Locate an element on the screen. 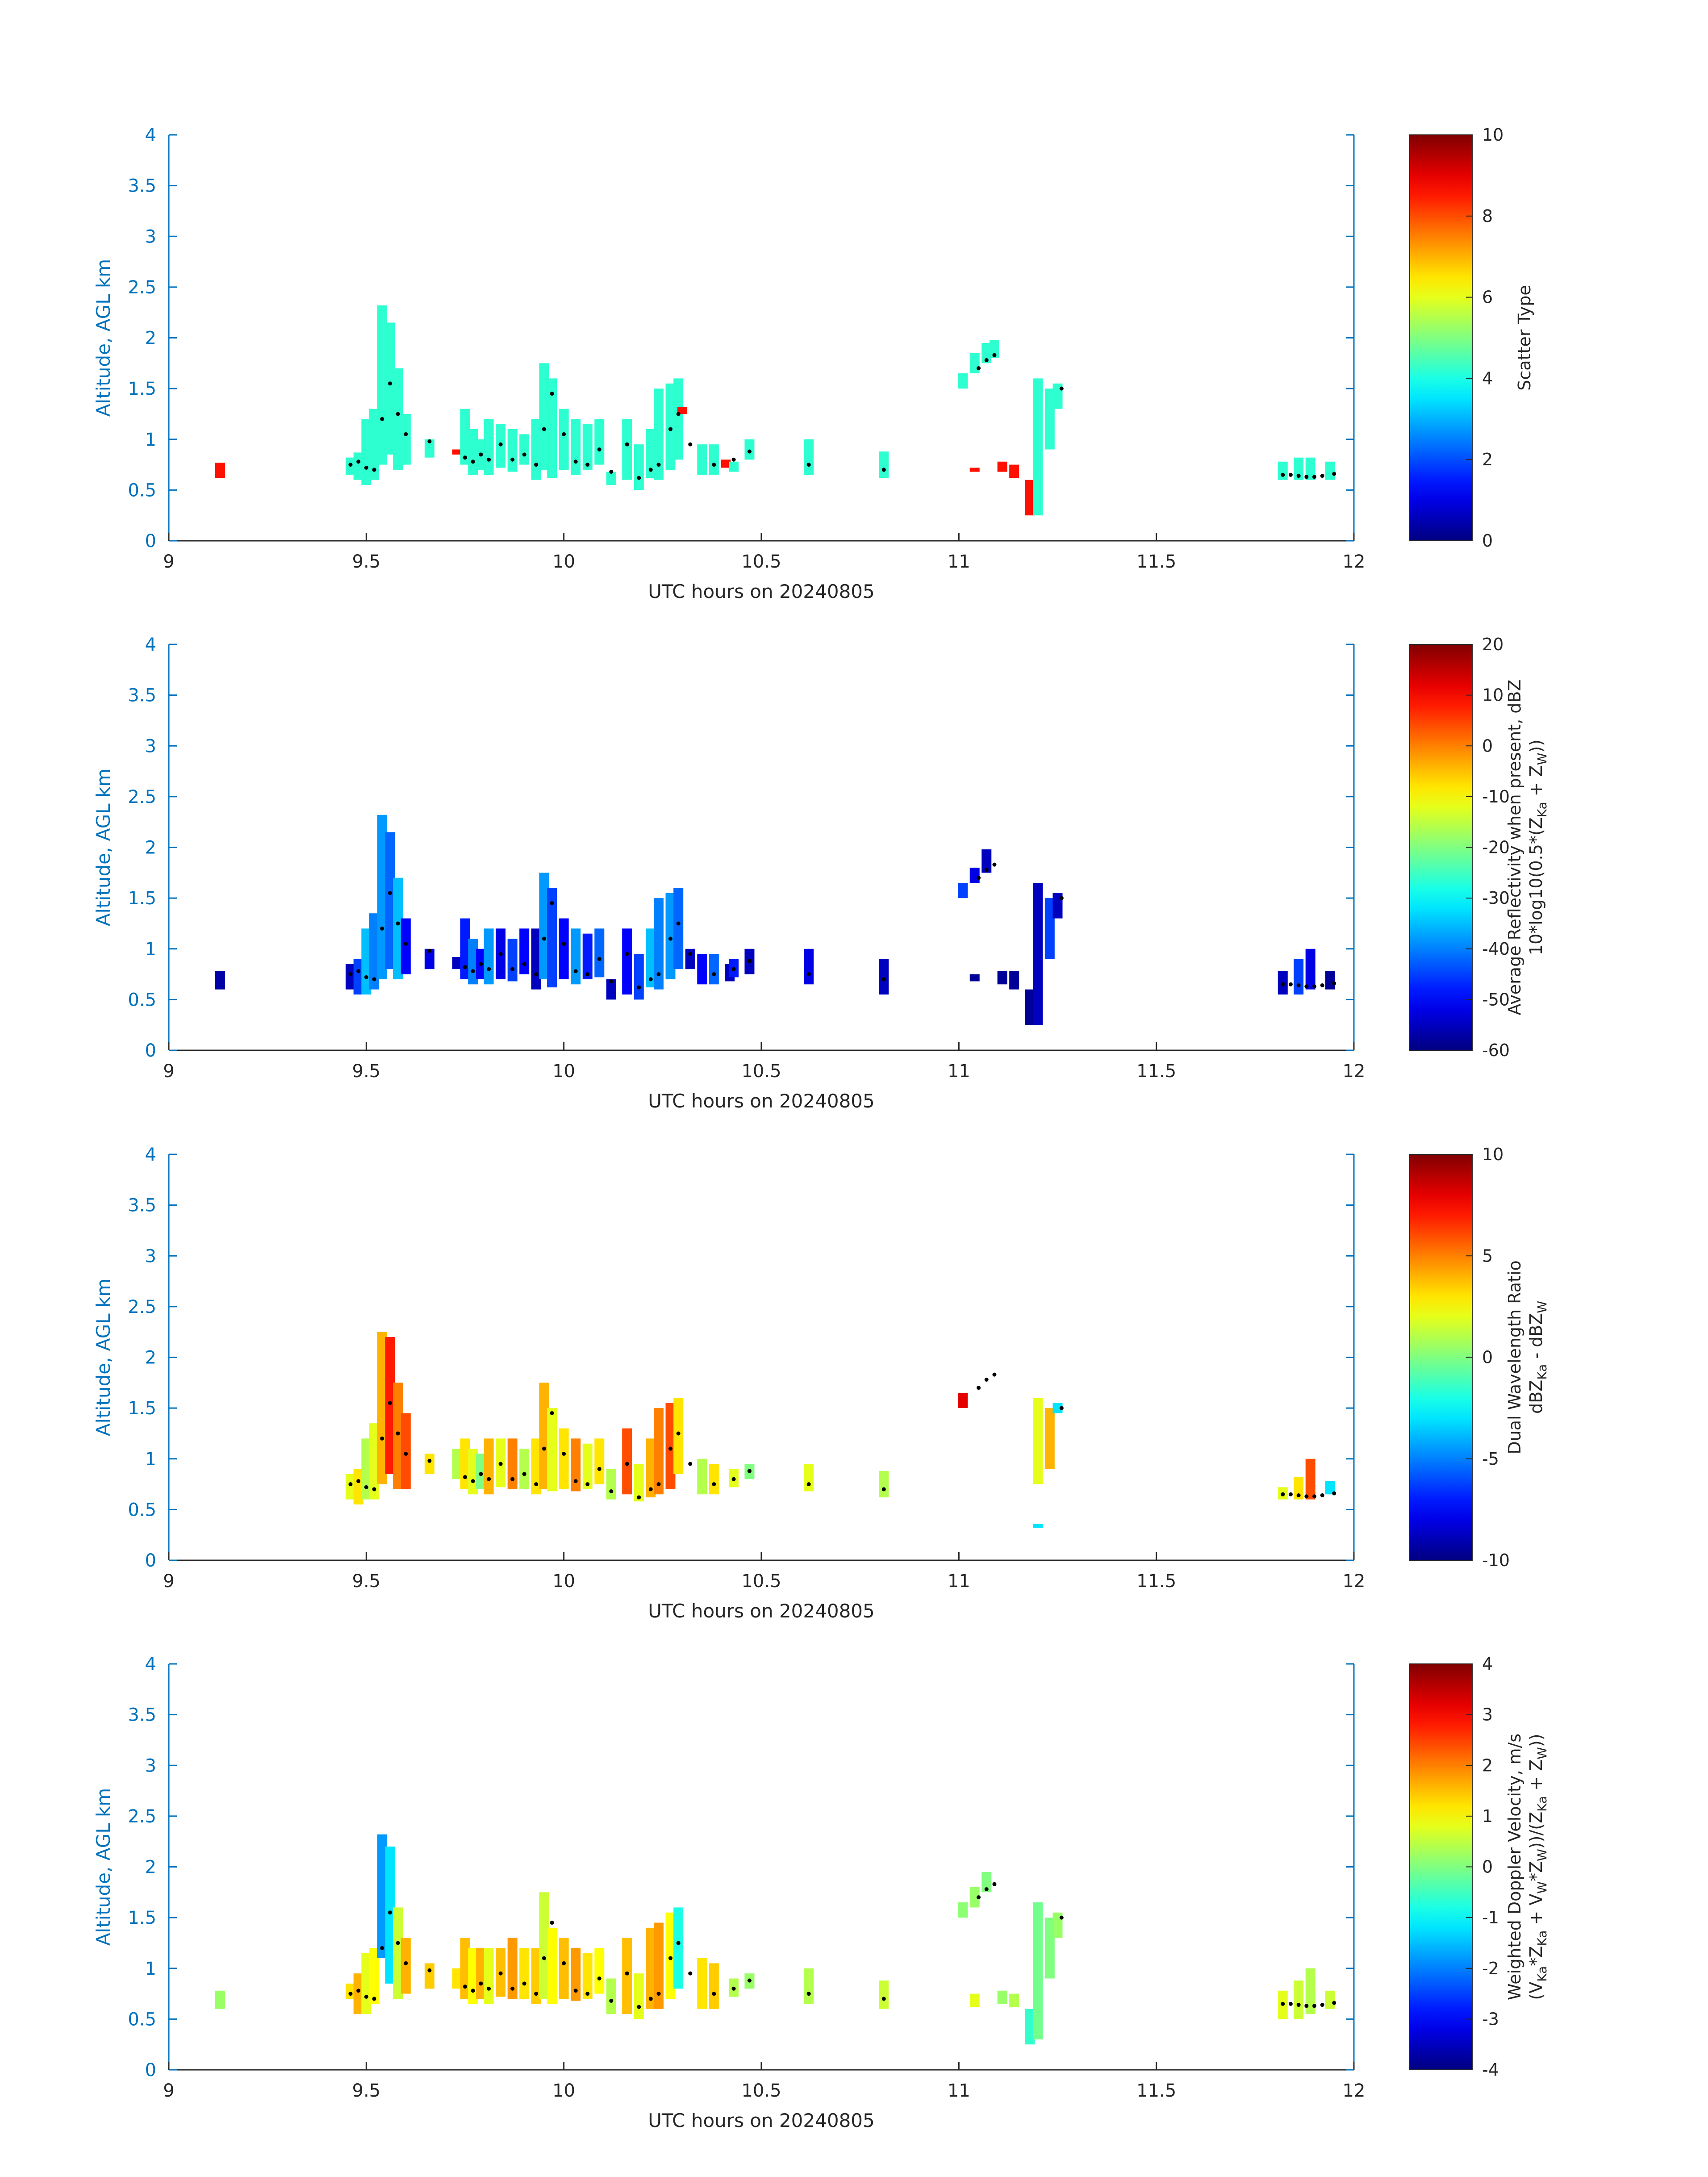  colorbar-label-part: + Z is located at coordinates (1536, 1777).